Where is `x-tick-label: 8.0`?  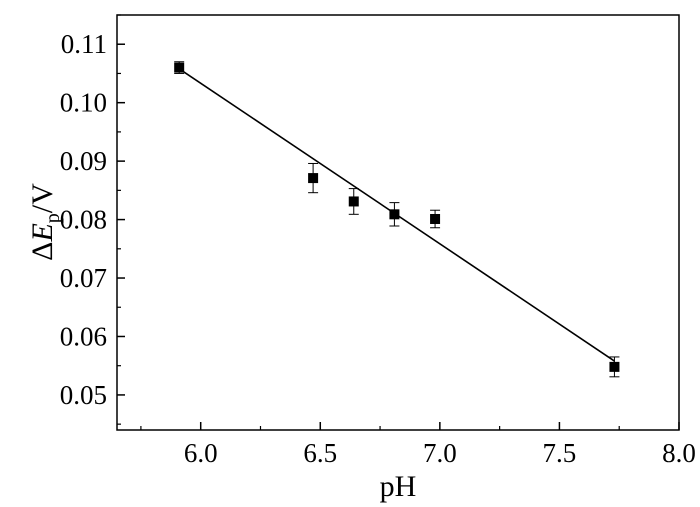
x-tick-label: 8.0 is located at coordinates (679, 453).